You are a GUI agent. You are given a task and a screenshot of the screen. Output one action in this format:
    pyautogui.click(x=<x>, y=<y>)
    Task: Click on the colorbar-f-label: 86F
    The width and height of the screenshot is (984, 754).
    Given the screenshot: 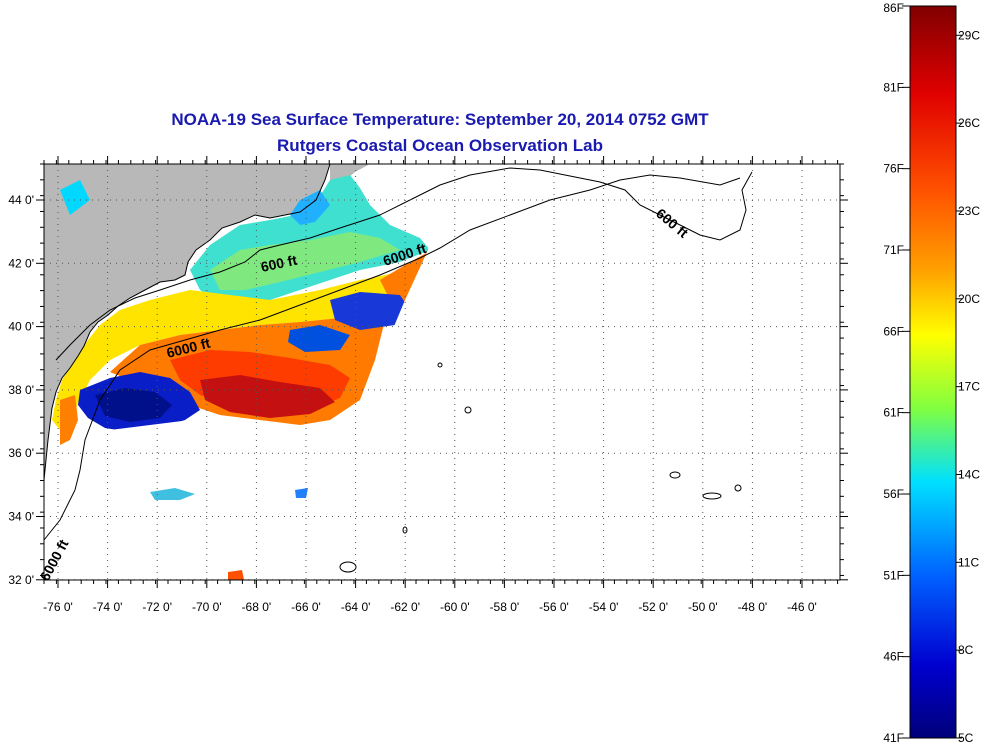 What is the action you would take?
    pyautogui.click(x=893, y=8)
    